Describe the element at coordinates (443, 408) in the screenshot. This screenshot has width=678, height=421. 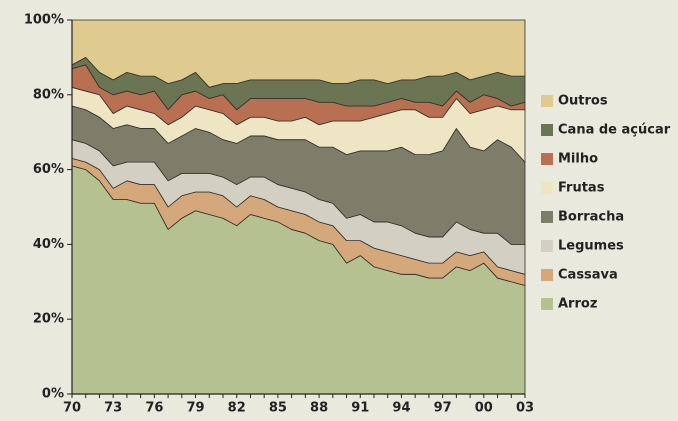
I see `x-tick-label: 97` at that location.